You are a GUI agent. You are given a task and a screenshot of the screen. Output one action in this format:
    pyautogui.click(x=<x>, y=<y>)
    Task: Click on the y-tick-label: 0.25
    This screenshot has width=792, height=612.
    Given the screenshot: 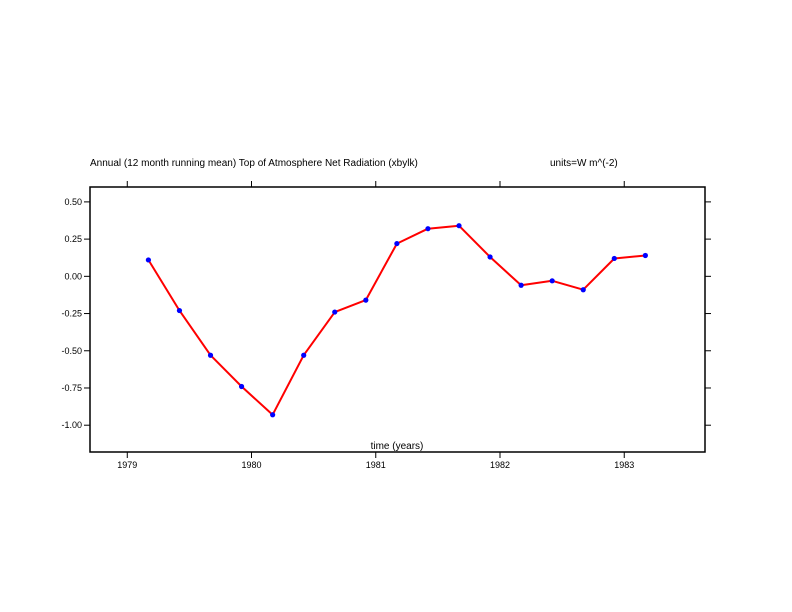 What is the action you would take?
    pyautogui.click(x=73, y=239)
    